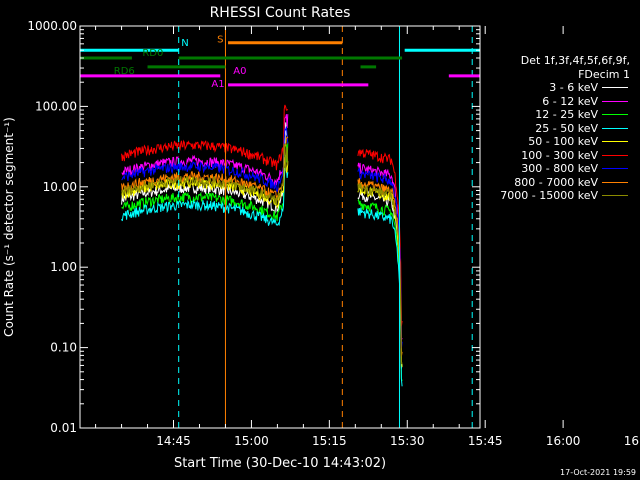 The image size is (640, 480). I want to click on legend-entry: 12 - 25 keV, so click(557, 115).